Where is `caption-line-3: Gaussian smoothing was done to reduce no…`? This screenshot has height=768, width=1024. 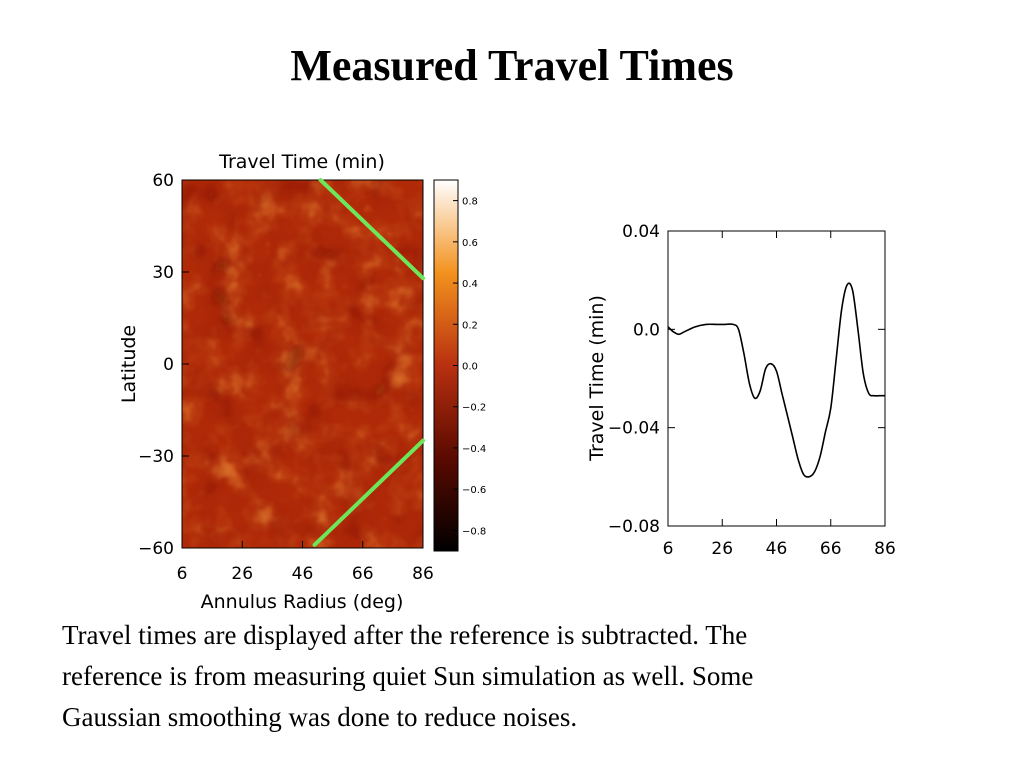 caption-line-3: Gaussian smoothing was done to reduce no… is located at coordinates (320, 717).